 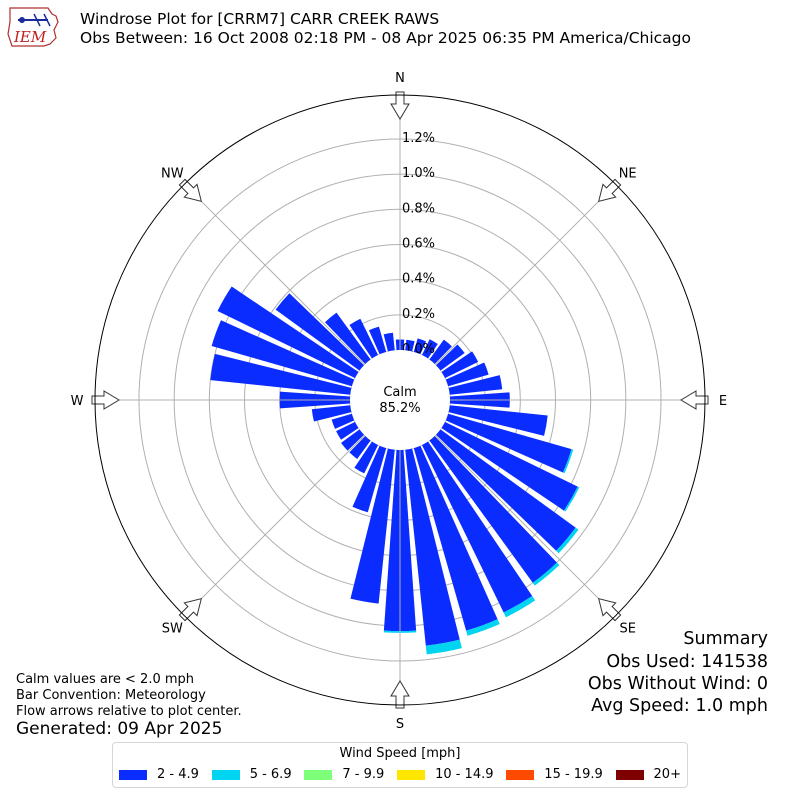 I want to click on iem-logo: IEM, so click(x=33, y=27).